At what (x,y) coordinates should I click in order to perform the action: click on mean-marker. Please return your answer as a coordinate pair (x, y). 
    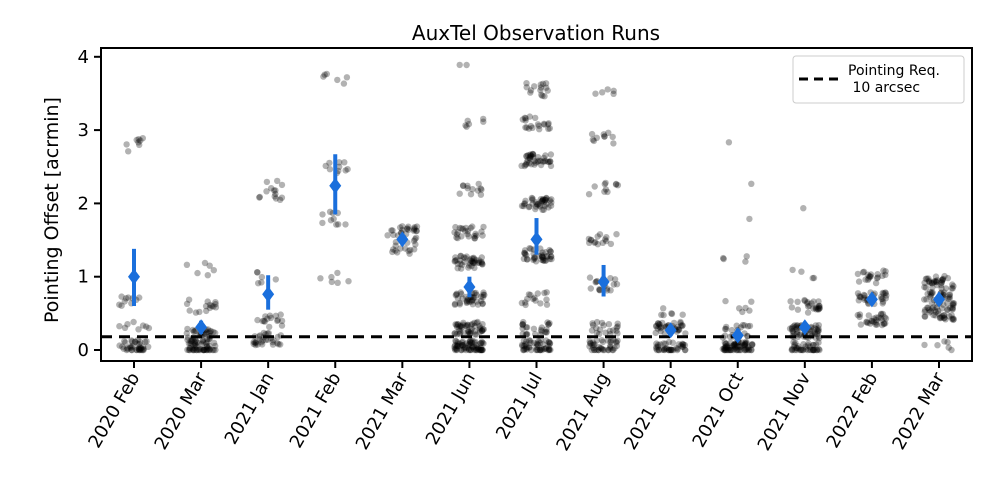
    Looking at the image, I should click on (939, 299).